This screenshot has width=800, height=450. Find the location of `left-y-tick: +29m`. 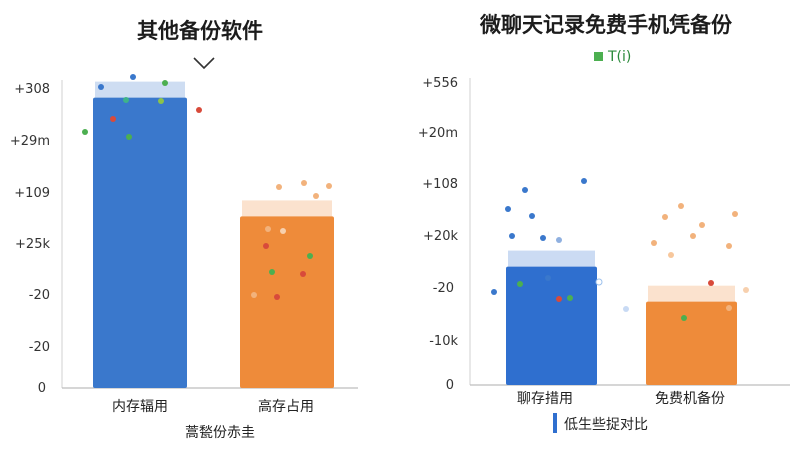

left-y-tick: +29m is located at coordinates (30, 141).